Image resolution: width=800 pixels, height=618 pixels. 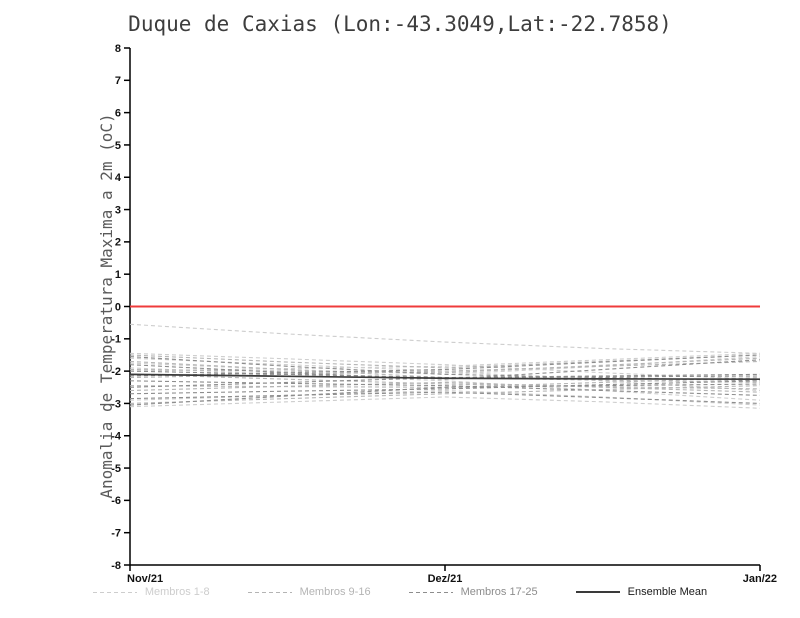 What do you see at coordinates (597, 592) in the screenshot?
I see `legend-line-sample-ensemble-mean` at bounding box center [597, 592].